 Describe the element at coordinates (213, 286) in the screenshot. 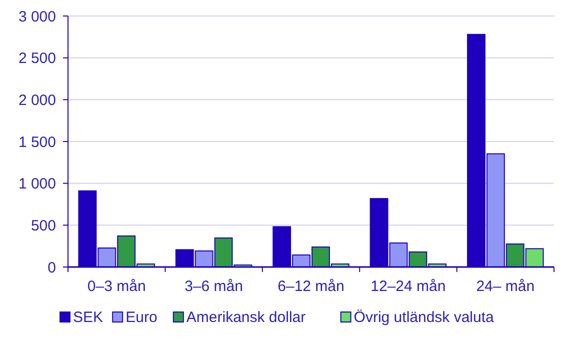

I see `x-tick-label: 3–6 mån` at that location.